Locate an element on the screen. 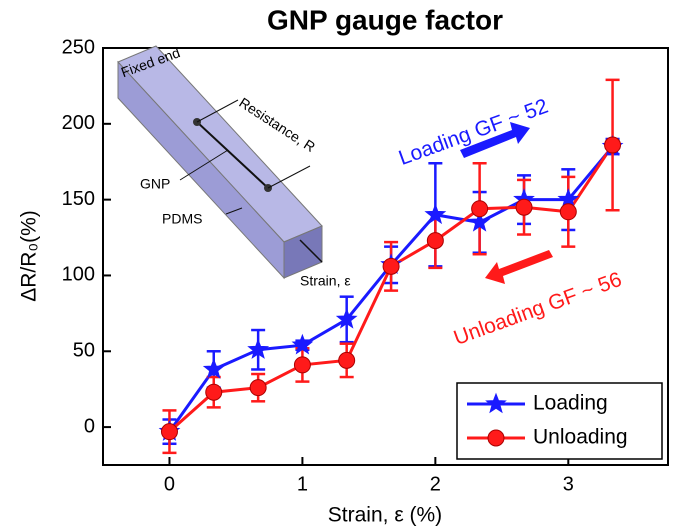 This screenshot has width=675, height=529. annotation: Loading GF ~ 52 is located at coordinates (473, 132).